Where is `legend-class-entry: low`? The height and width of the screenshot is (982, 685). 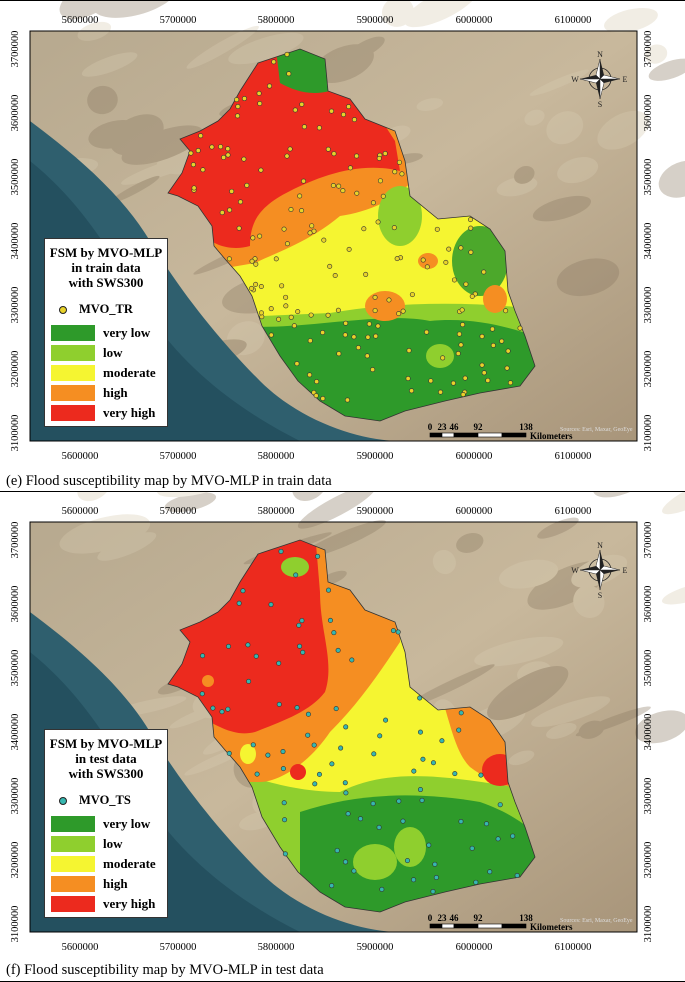 legend-class-entry: low is located at coordinates (109, 844).